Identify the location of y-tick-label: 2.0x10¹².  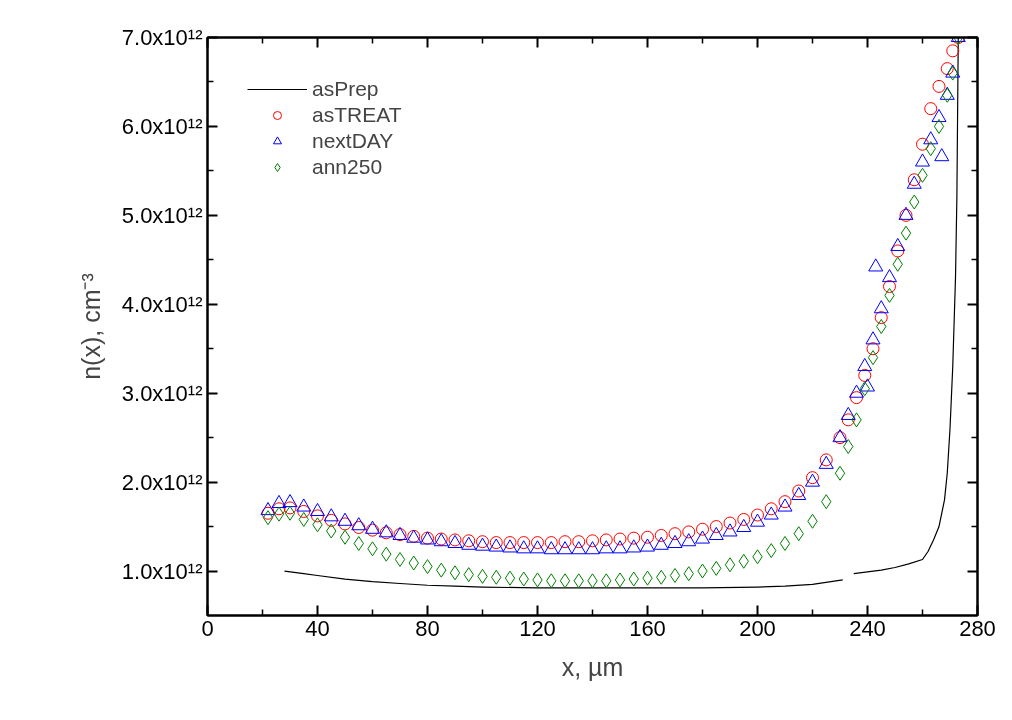
(162, 482).